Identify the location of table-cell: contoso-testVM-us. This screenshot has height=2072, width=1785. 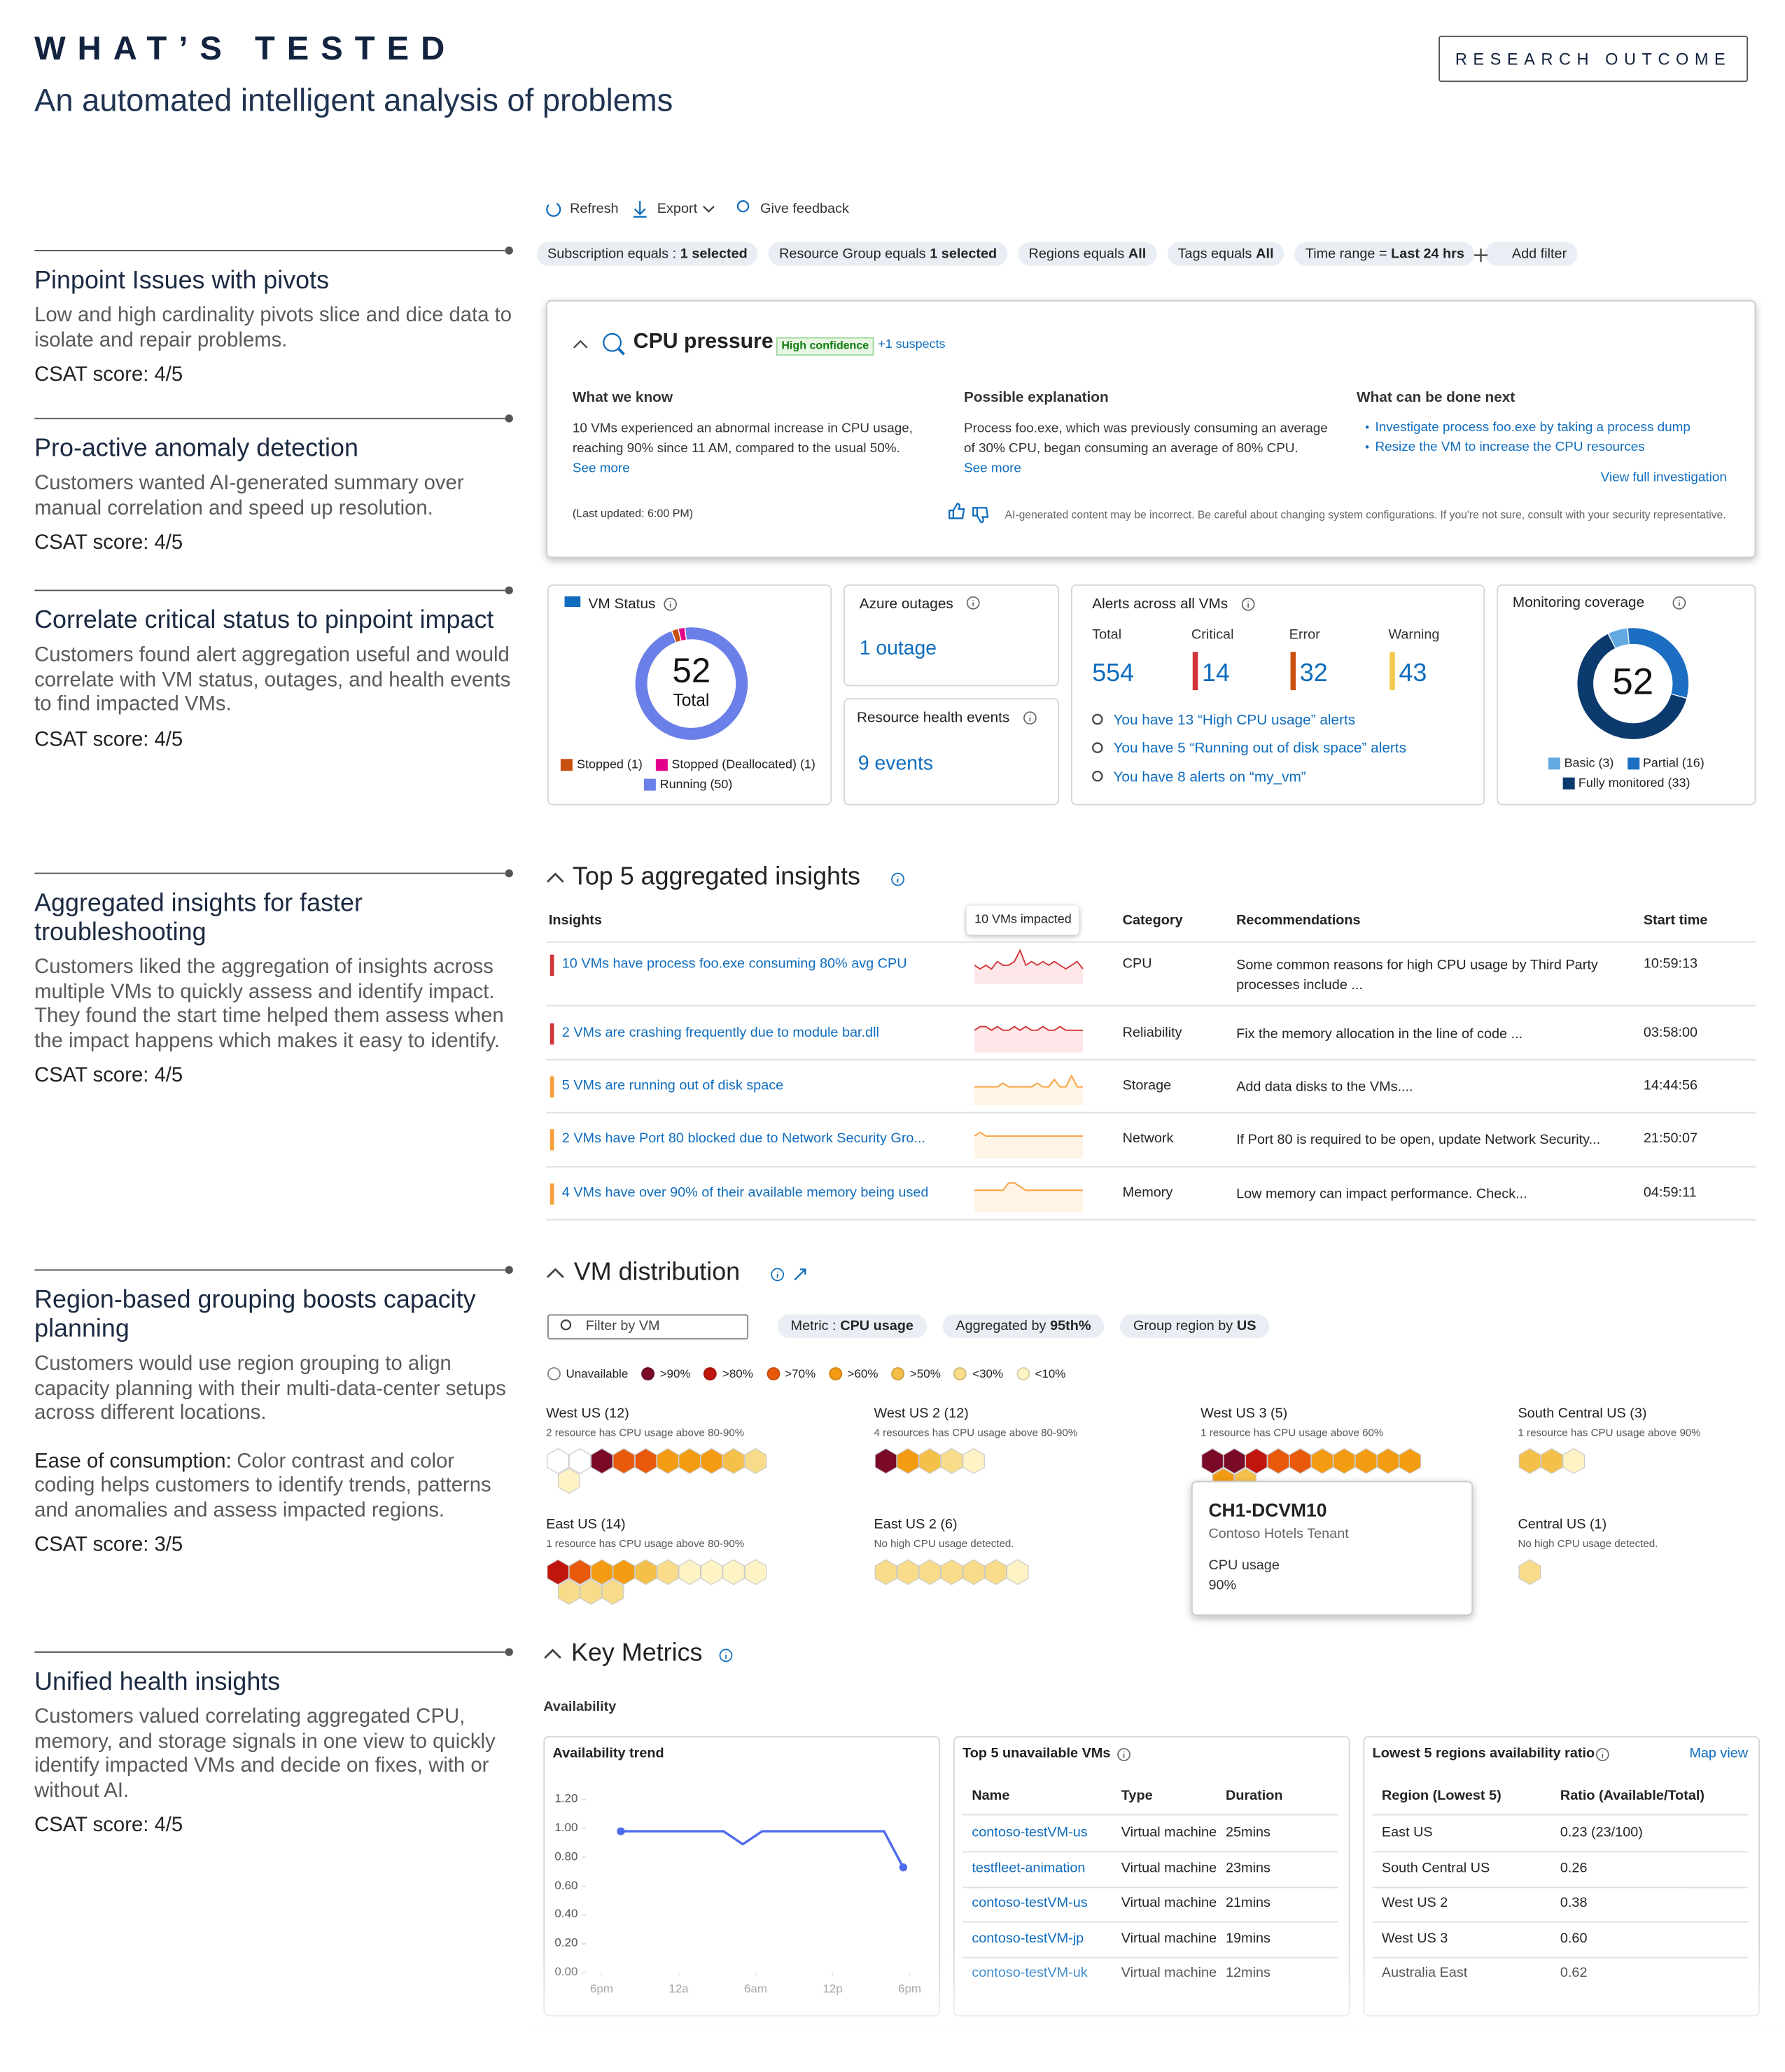
(1030, 1832).